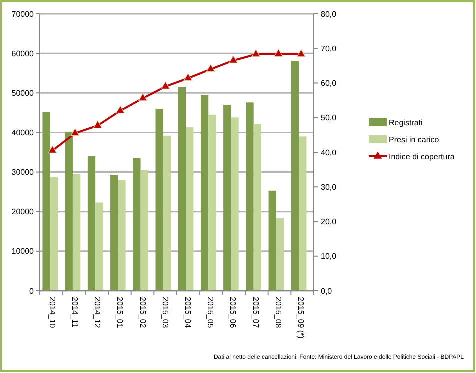  What do you see at coordinates (329, 222) in the screenshot?
I see `y2-tick-label: 20,0` at bounding box center [329, 222].